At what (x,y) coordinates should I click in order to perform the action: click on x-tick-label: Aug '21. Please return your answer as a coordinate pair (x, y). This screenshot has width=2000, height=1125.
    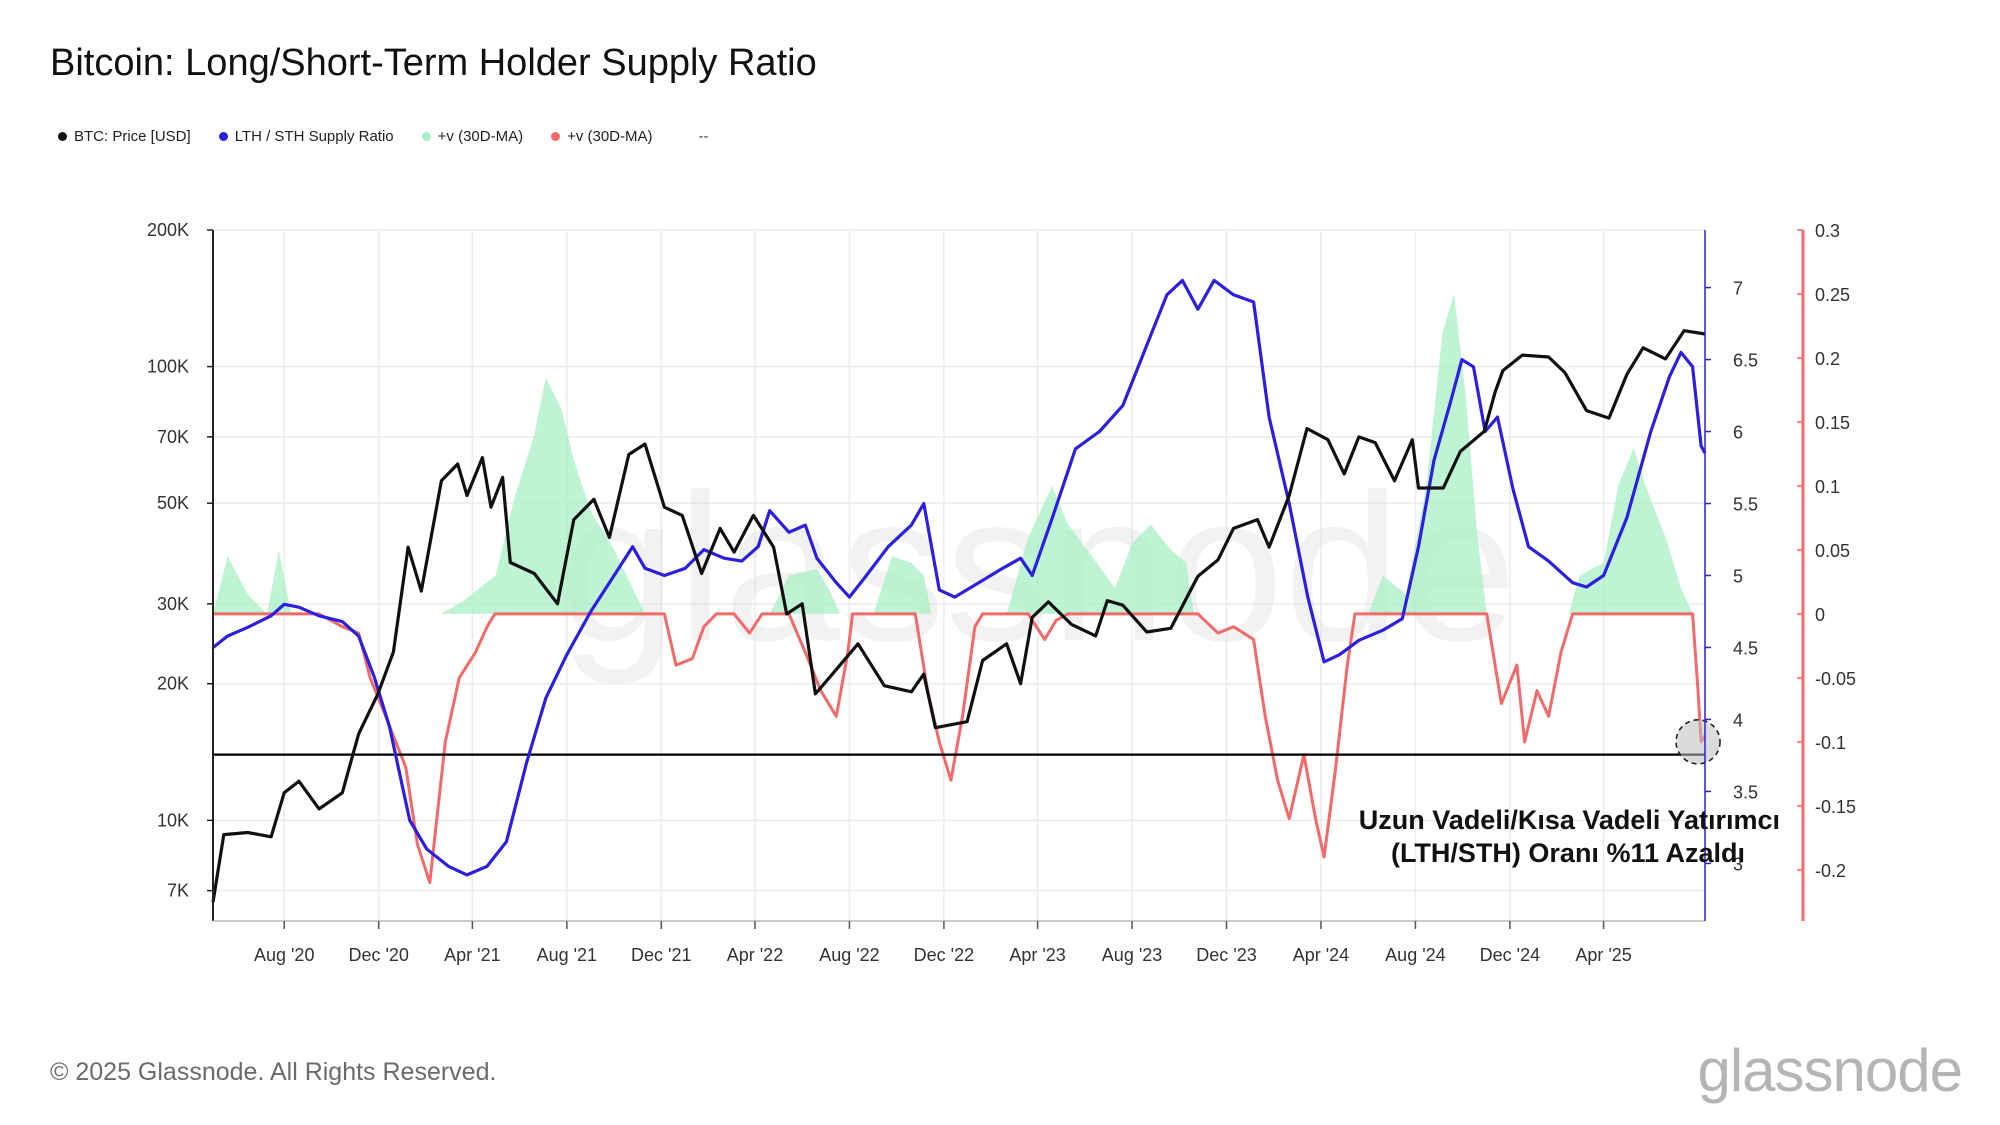
    Looking at the image, I should click on (567, 955).